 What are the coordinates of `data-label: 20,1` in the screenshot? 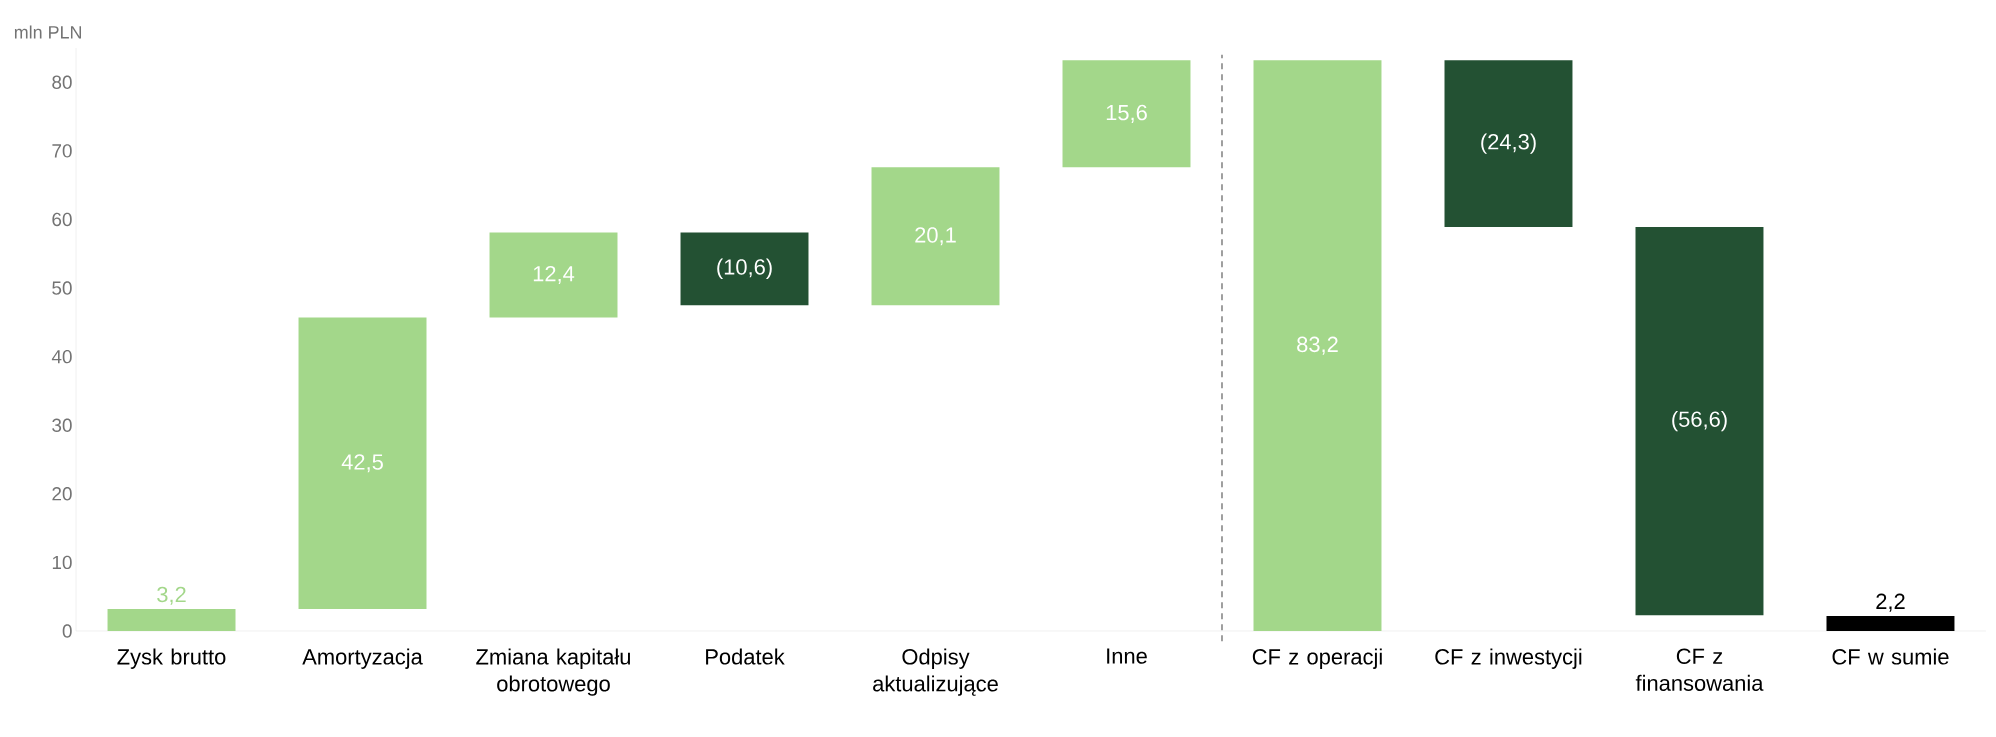 It's located at (935, 236).